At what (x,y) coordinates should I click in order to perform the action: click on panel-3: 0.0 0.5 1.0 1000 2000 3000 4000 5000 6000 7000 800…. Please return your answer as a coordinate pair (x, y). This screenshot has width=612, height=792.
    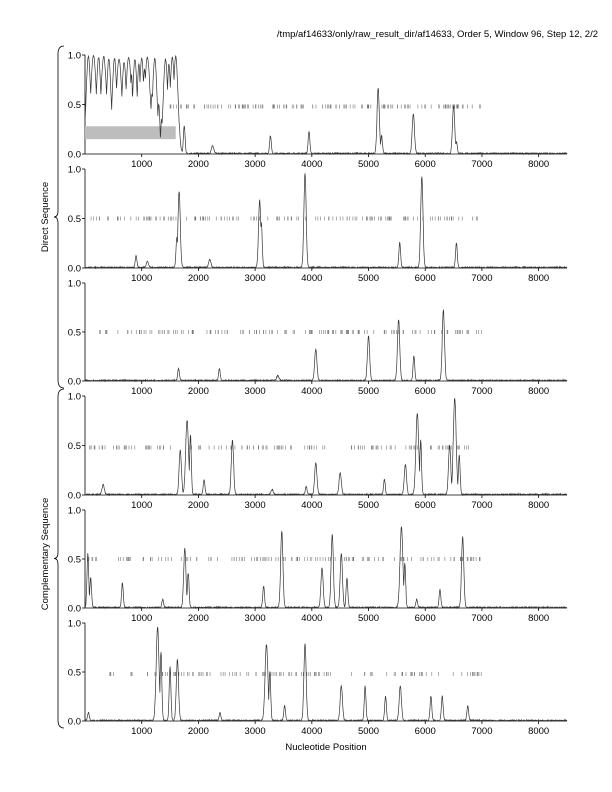
    Looking at the image, I should click on (318, 338).